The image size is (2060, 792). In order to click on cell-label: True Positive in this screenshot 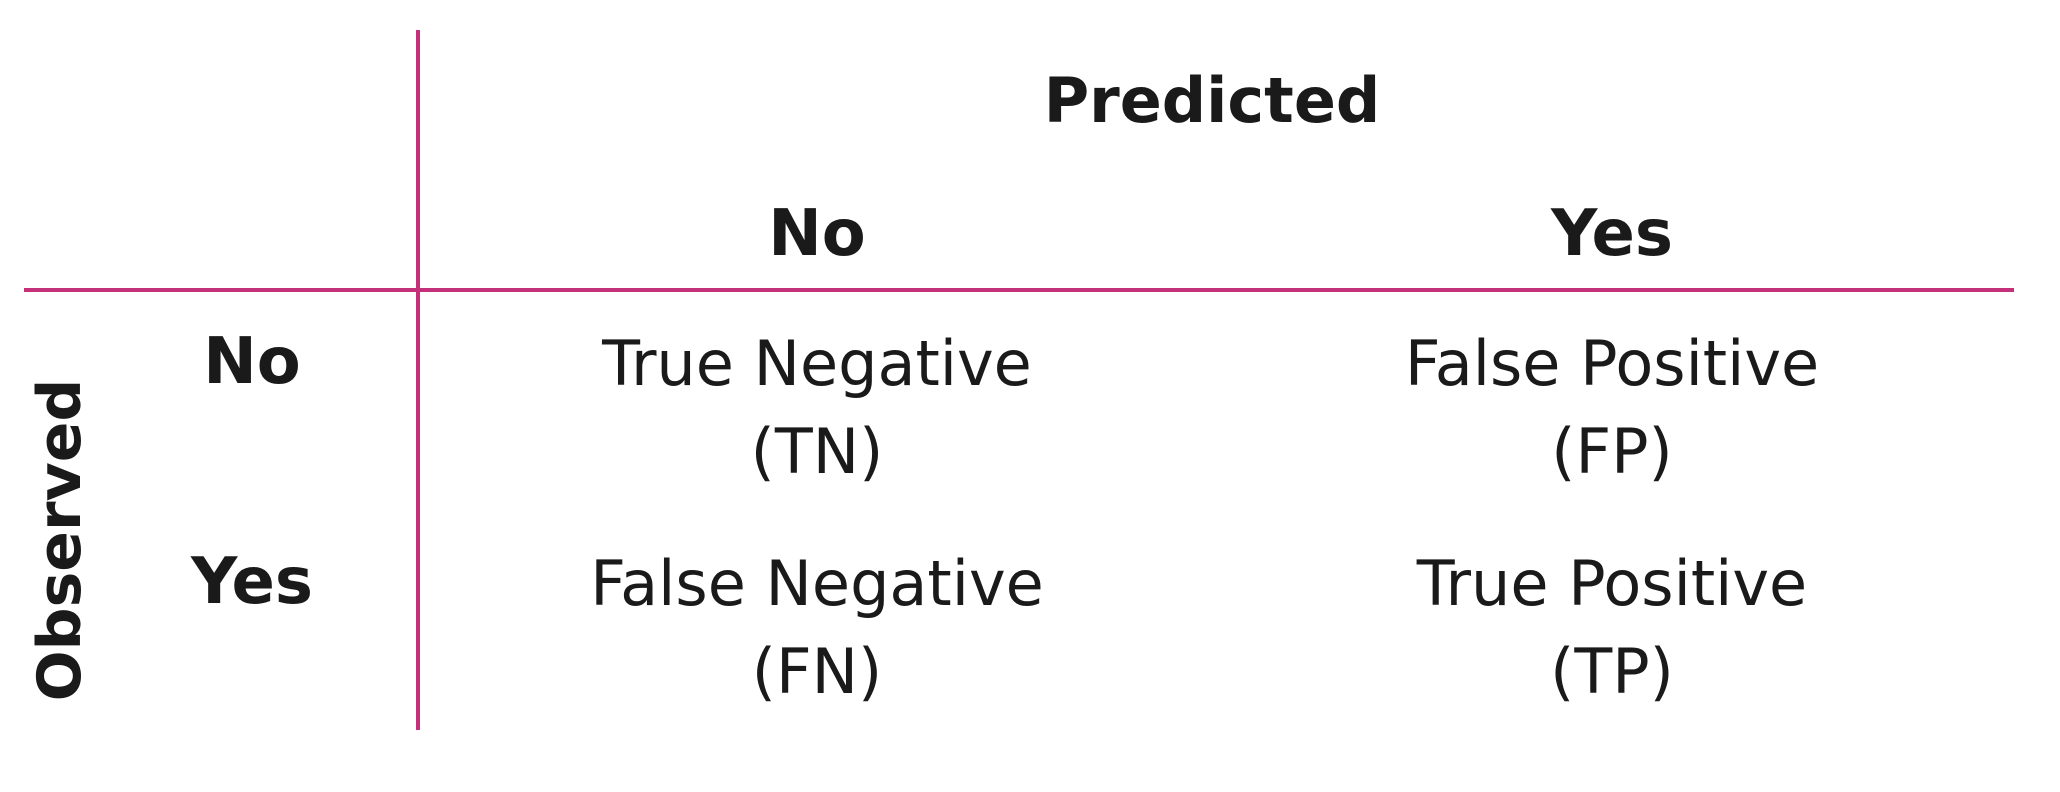, I will do `click(1612, 583)`.